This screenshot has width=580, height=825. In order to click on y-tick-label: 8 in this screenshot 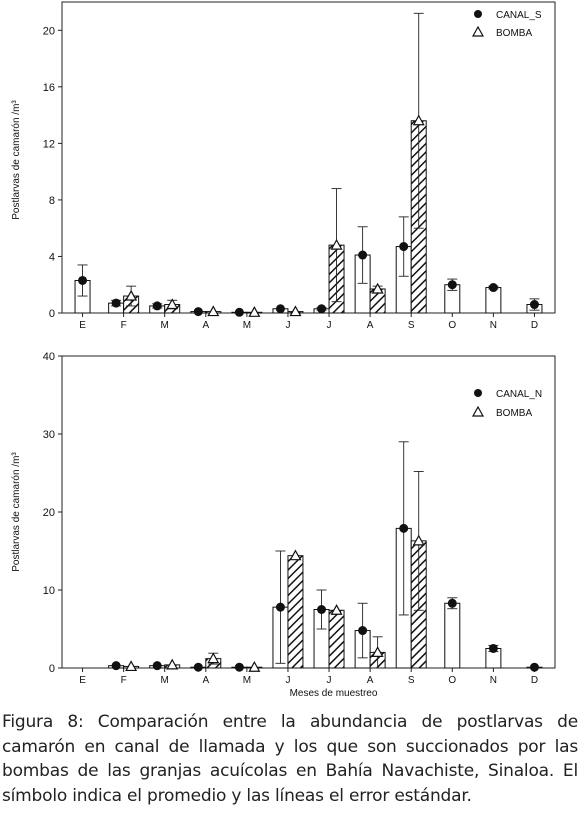, I will do `click(52, 201)`.